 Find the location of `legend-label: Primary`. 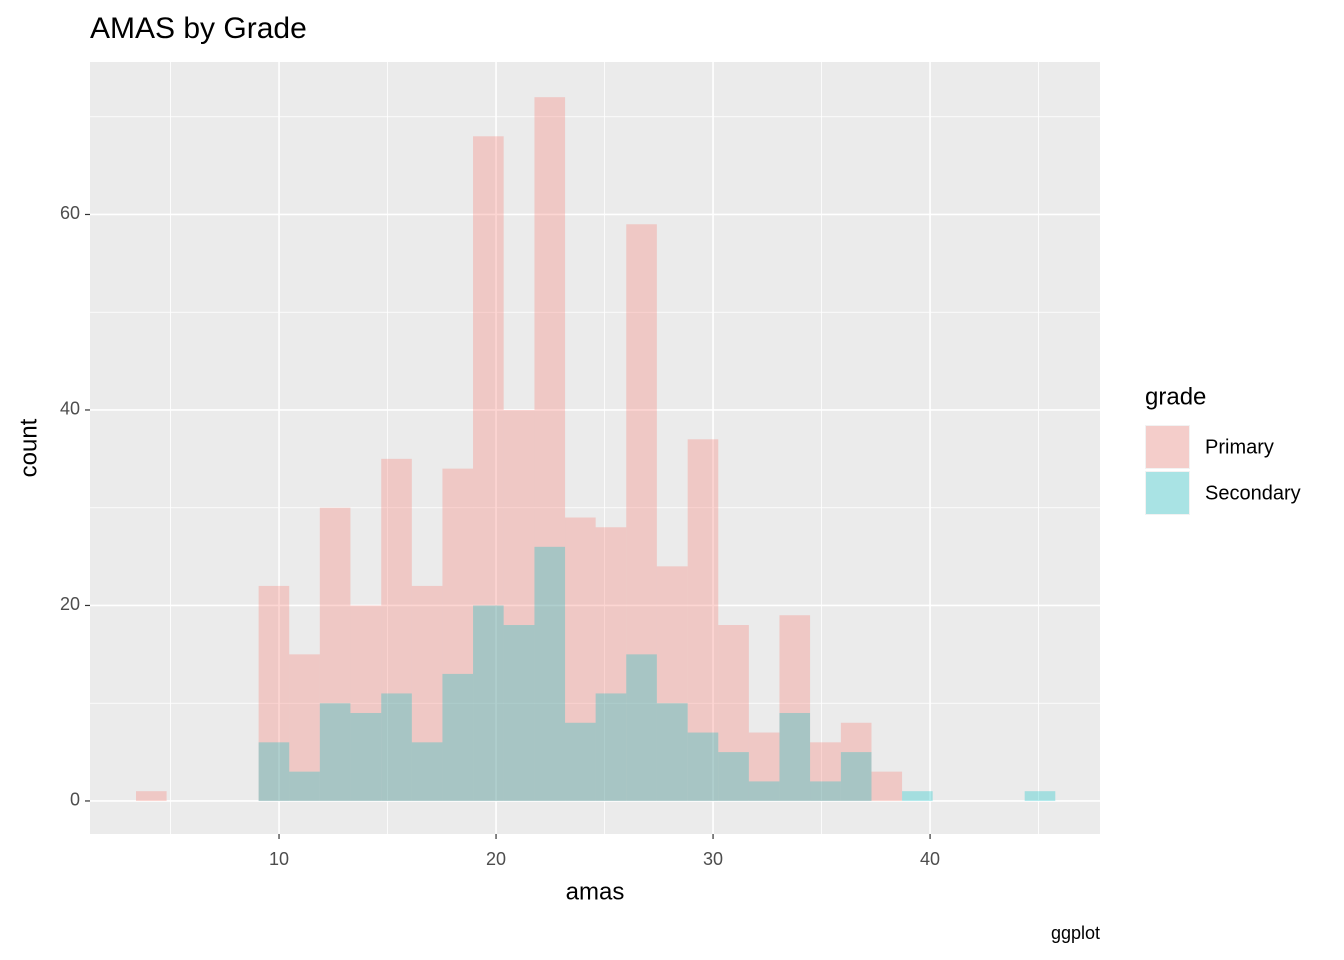

legend-label: Primary is located at coordinates (1239, 447).